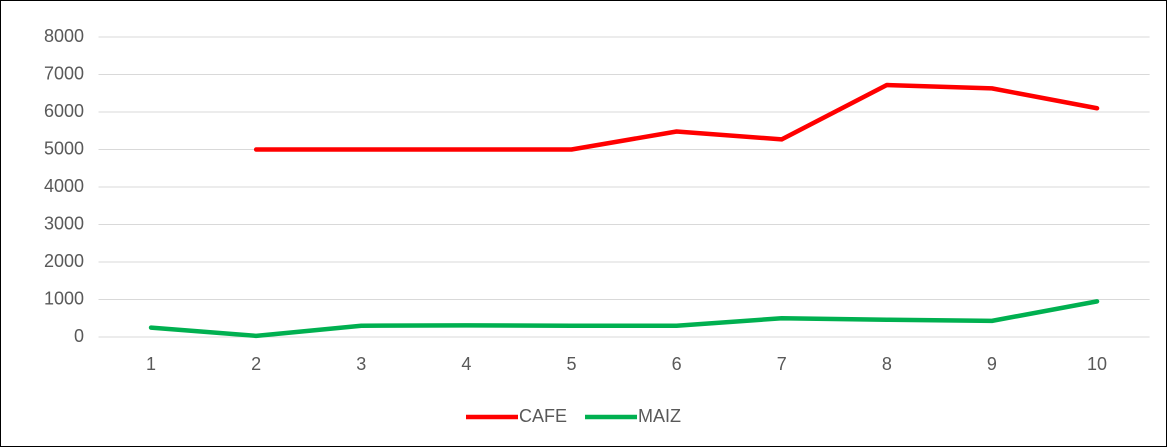 The width and height of the screenshot is (1167, 447). What do you see at coordinates (151, 364) in the screenshot?
I see `x-tick-label: 1` at bounding box center [151, 364].